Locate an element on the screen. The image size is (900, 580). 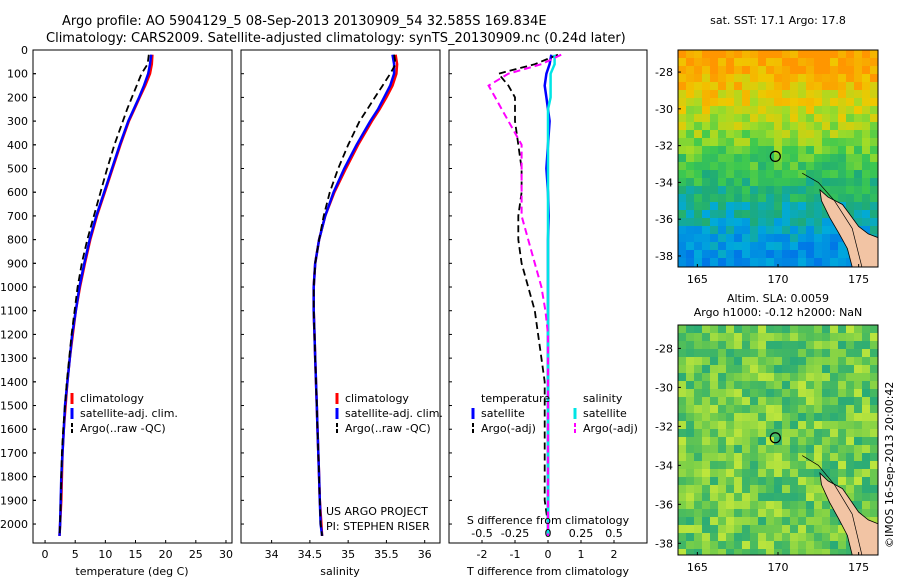
depth-tick-label: 1300 is located at coordinates (14, 358).